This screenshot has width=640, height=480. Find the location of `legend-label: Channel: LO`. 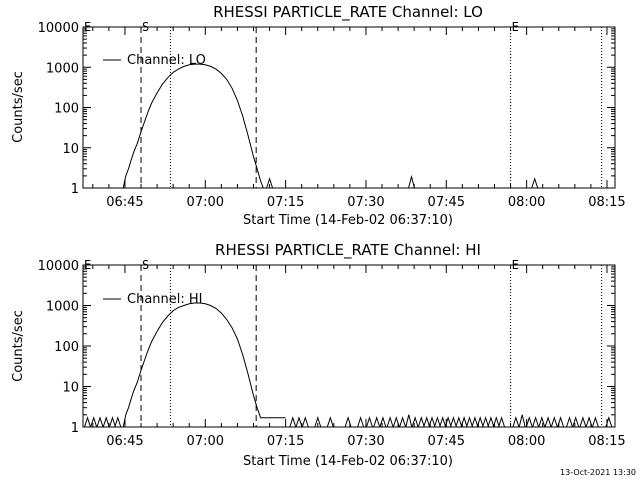

legend-label: Channel: LO is located at coordinates (166, 60).